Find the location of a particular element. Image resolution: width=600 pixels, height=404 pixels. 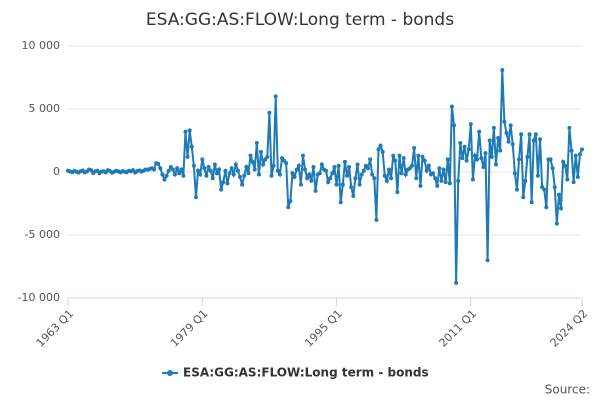

y-tick-label: -10 000 is located at coordinates (39, 297).